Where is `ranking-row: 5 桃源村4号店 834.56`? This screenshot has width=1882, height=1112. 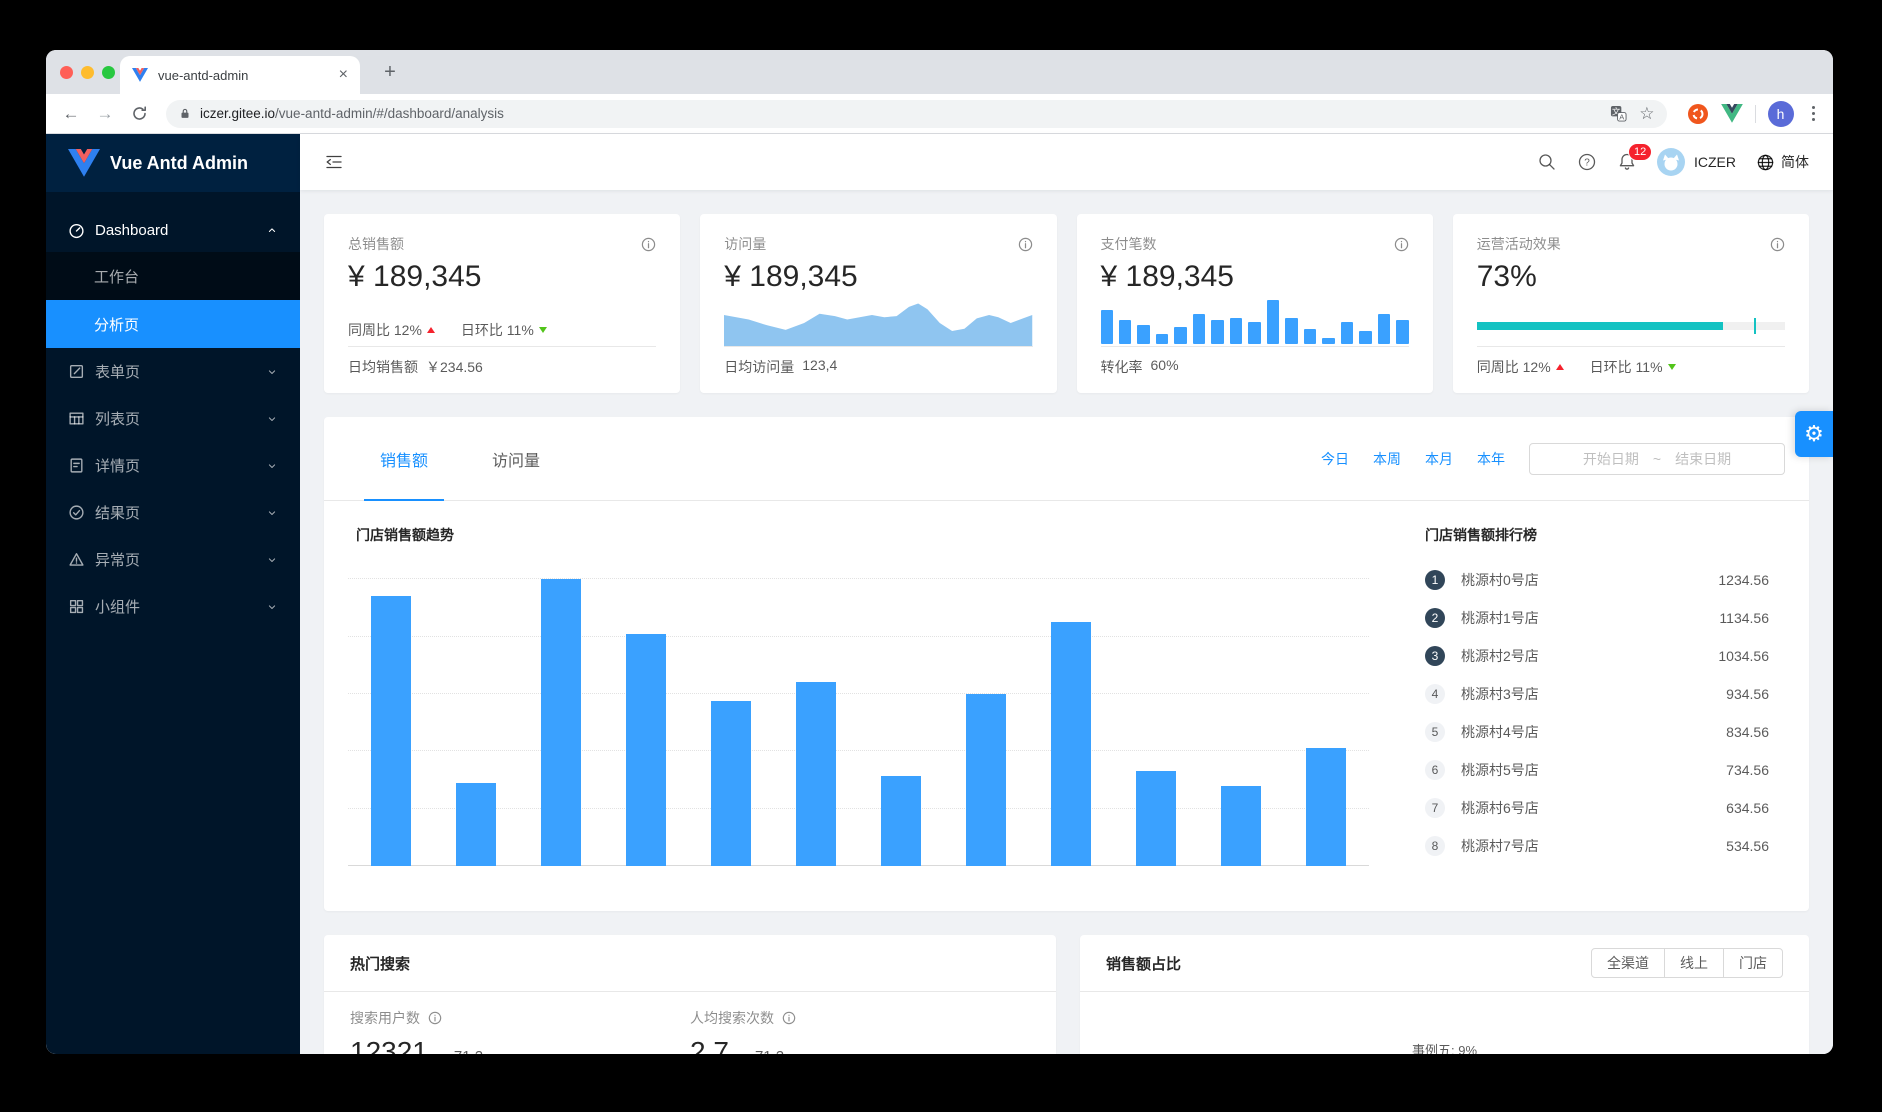
ranking-row: 5 桃源村4号店 834.56 is located at coordinates (1597, 732).